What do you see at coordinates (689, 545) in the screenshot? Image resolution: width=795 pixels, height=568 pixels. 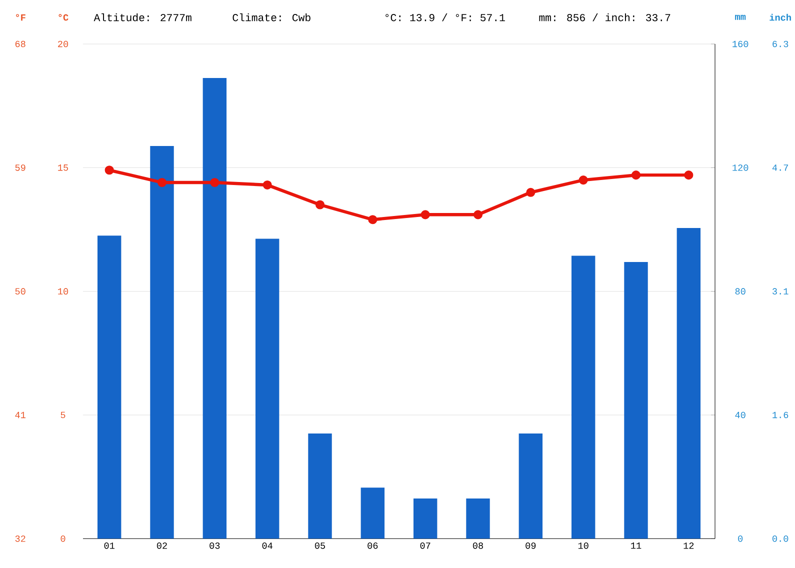 I see `x-tick-label: 12` at bounding box center [689, 545].